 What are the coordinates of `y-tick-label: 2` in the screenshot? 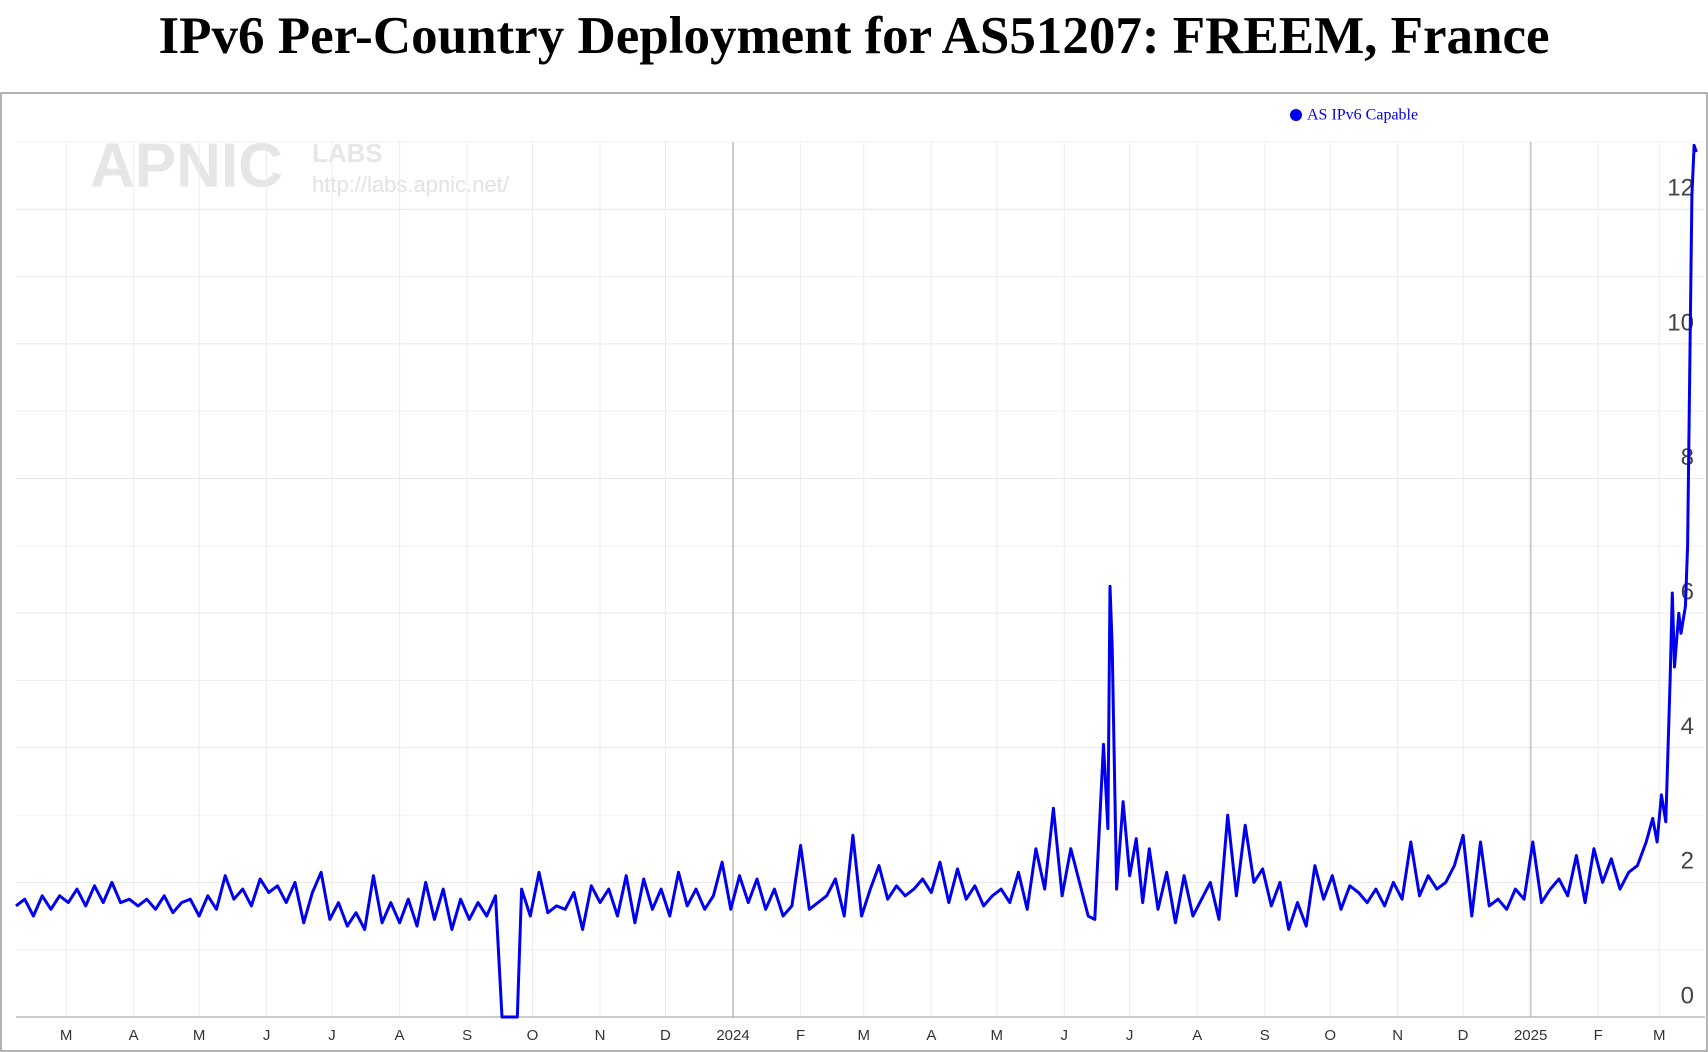 It's located at (1687, 861).